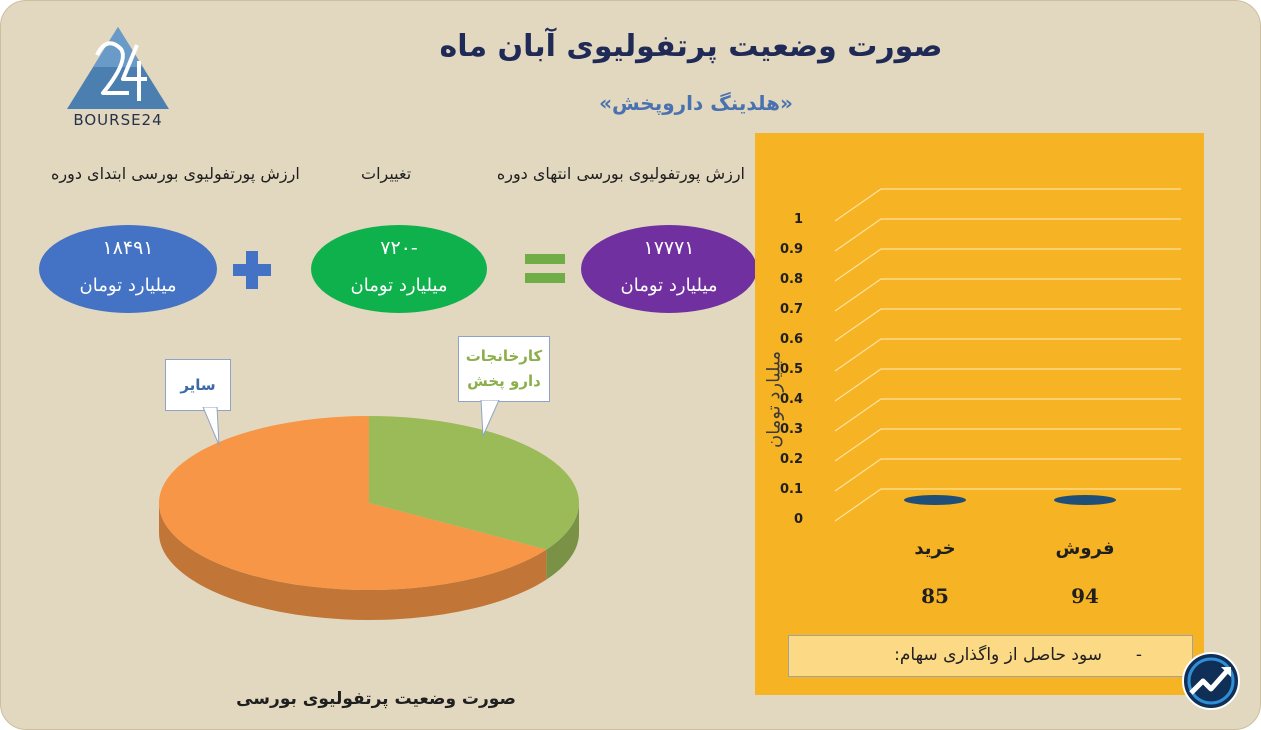  I want to click on pie-label-daro-pointer, so click(490, 418).